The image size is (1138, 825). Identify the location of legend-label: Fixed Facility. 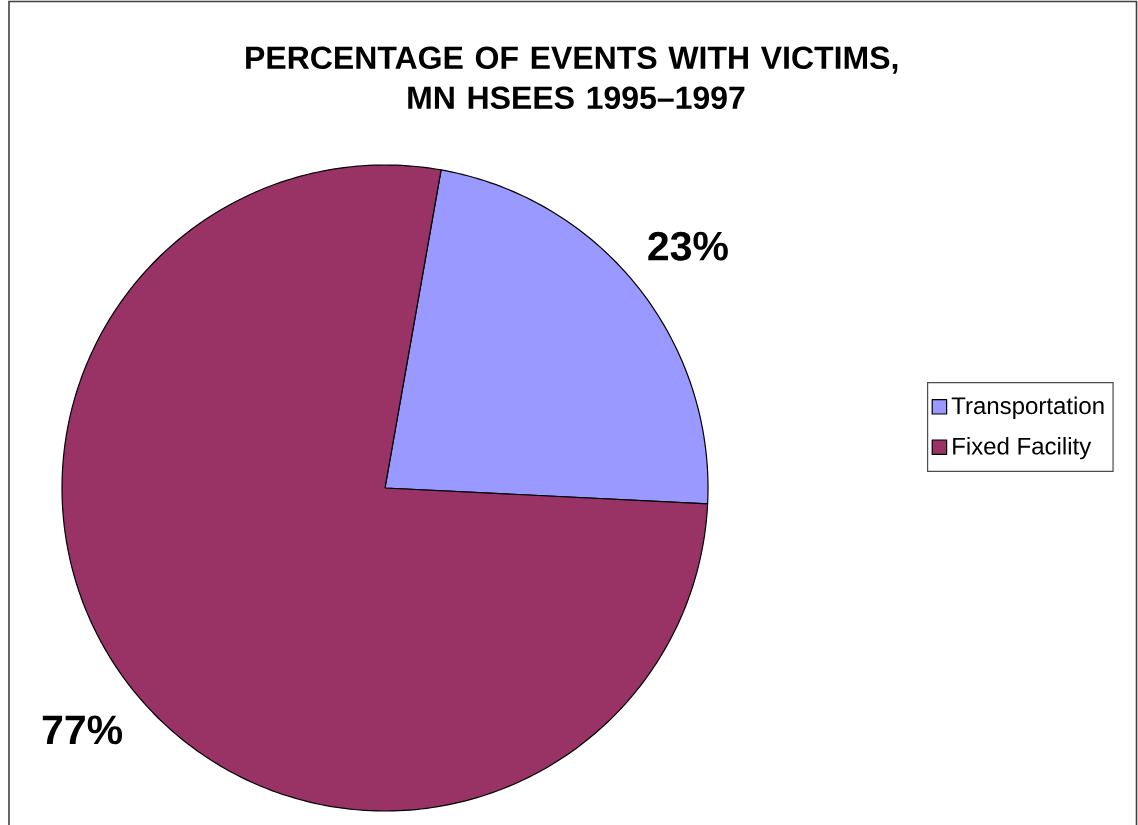
(1022, 448).